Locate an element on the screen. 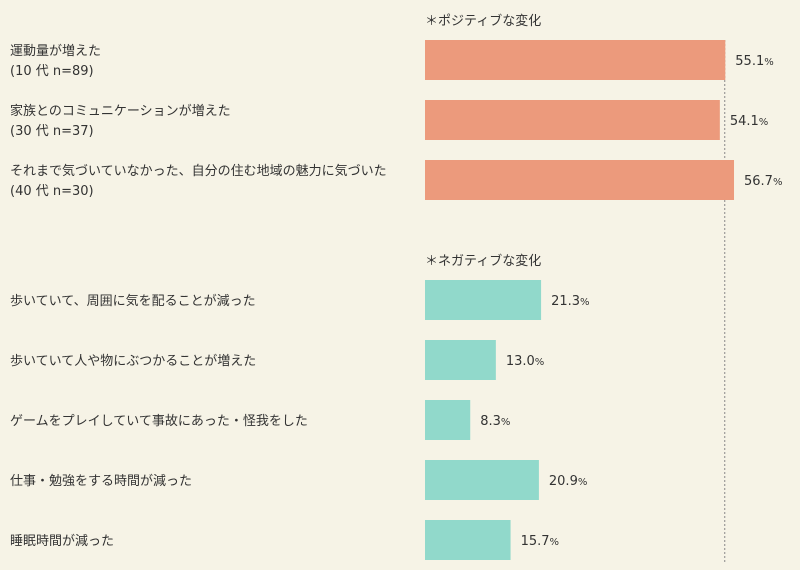 This screenshot has height=570, width=800. category-sublabel: (30 代 n=37) is located at coordinates (52, 131).